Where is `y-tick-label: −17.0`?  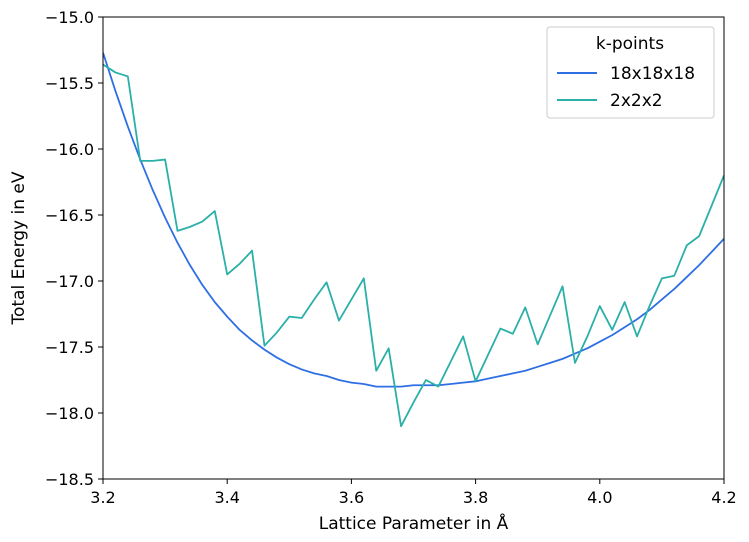 y-tick-label: −17.0 is located at coordinates (69, 281).